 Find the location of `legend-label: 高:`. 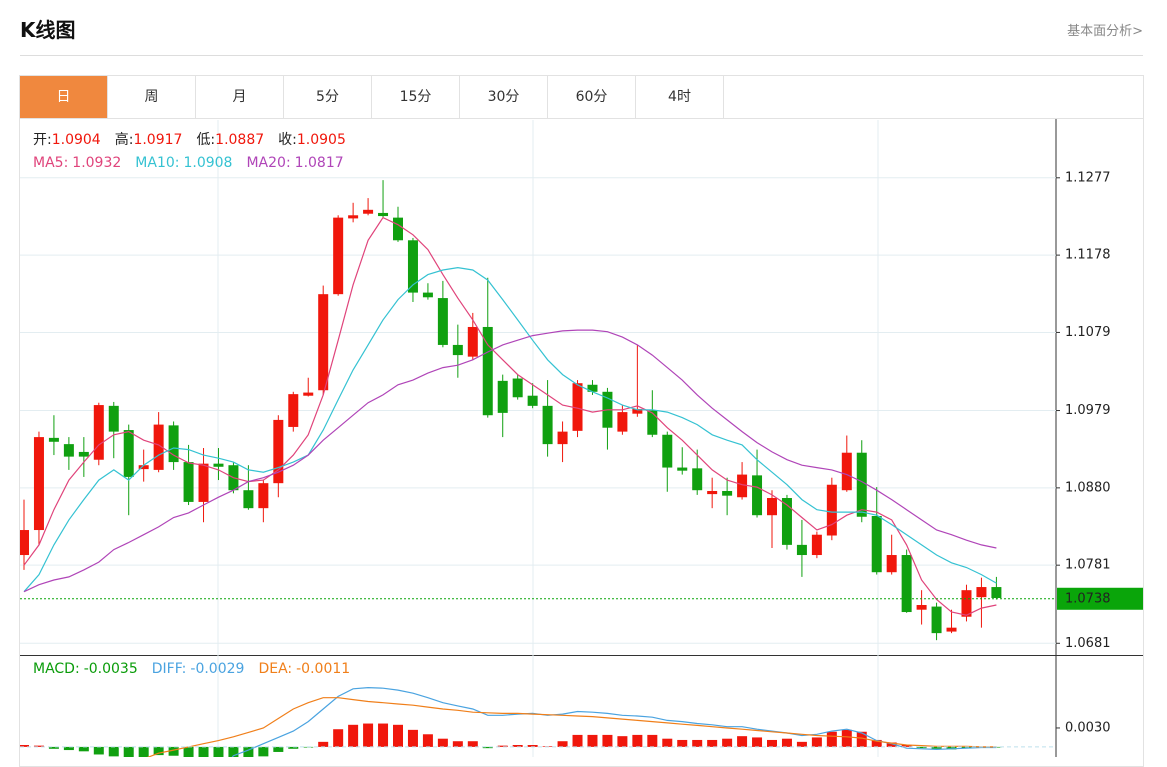

legend-label: 高: is located at coordinates (124, 139).